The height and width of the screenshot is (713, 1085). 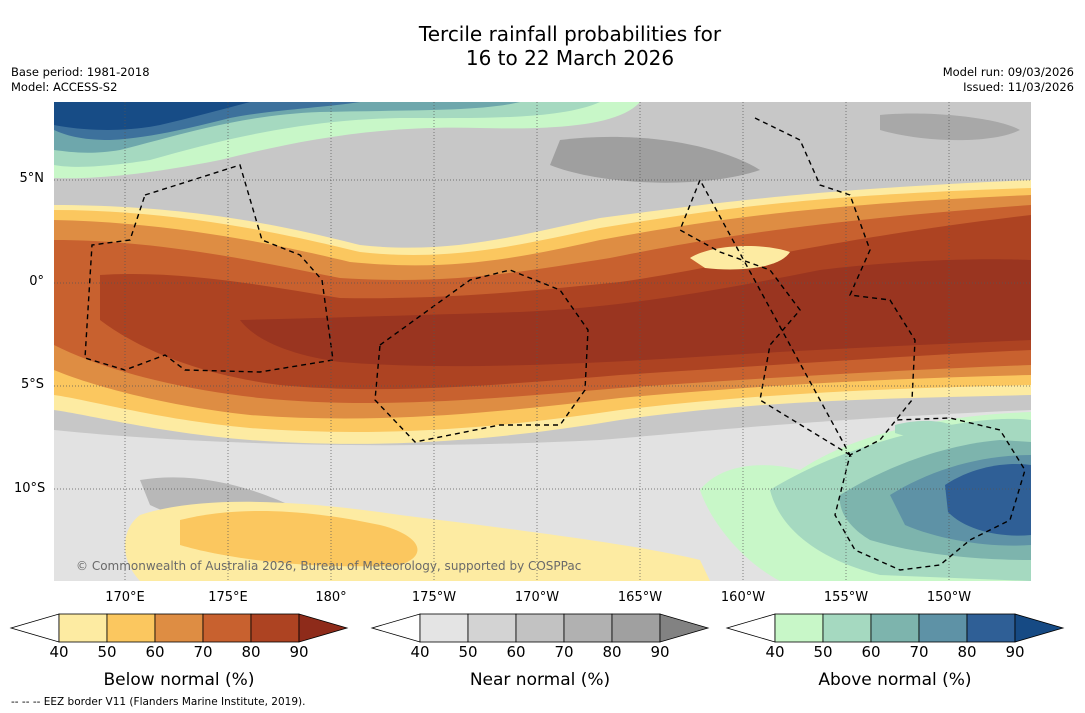 I want to click on below-normal-tick-label: 90, so click(x=299, y=652).